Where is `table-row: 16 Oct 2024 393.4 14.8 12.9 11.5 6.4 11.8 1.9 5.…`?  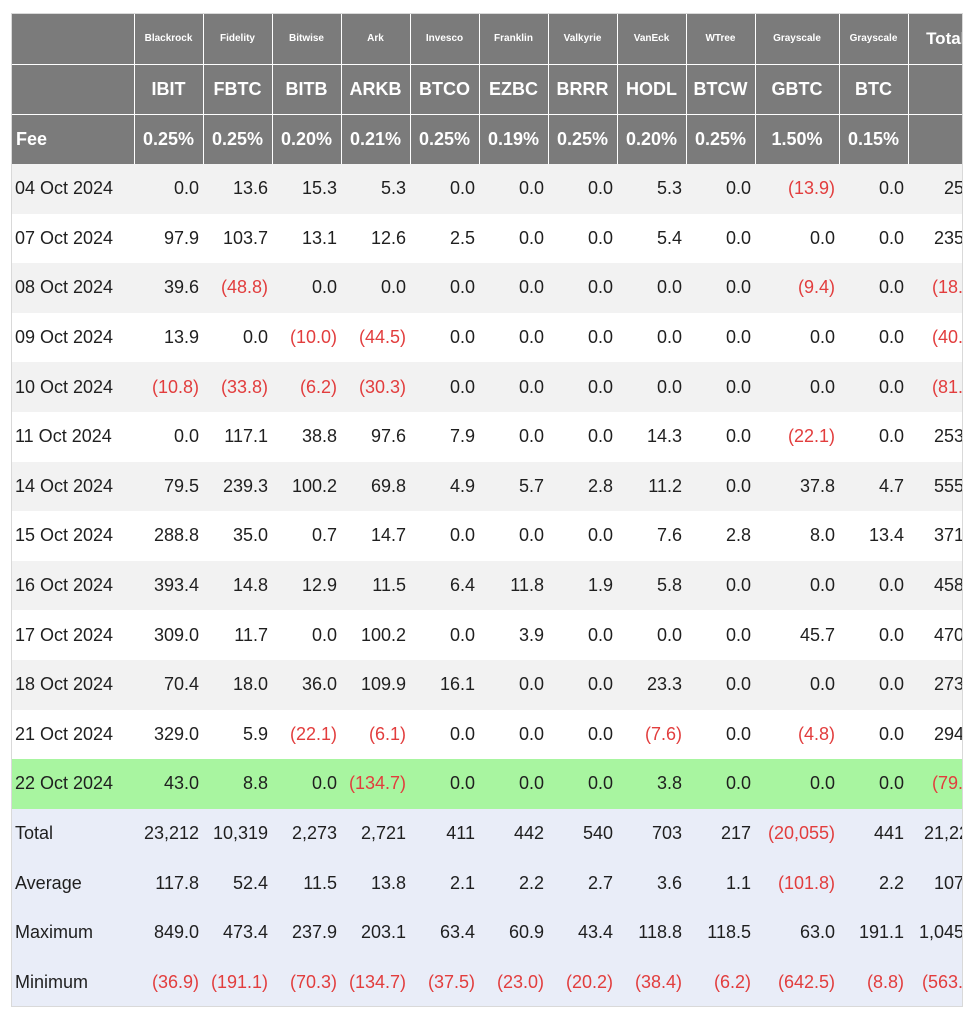 table-row: 16 Oct 2024 393.4 14.8 12.9 11.5 6.4 11.8 1.9 5.… is located at coordinates (487, 585).